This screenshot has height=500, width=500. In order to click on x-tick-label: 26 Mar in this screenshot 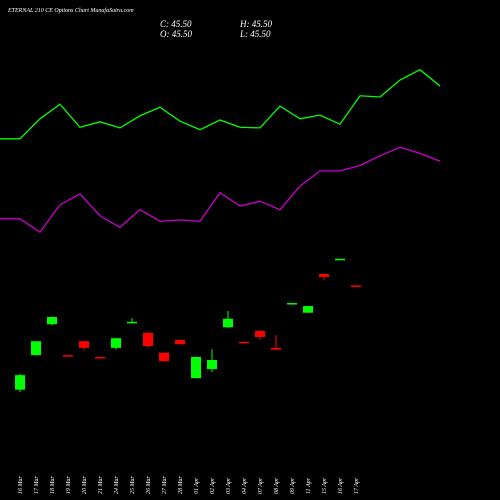, I will do `click(149, 485)`.